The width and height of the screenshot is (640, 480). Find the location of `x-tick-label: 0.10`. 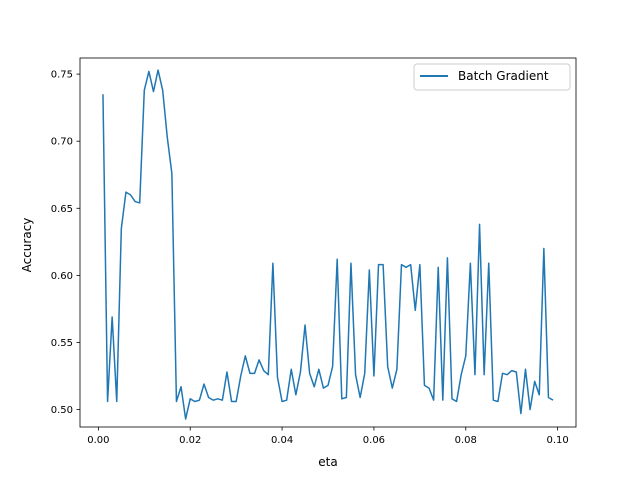

x-tick-label: 0.10 is located at coordinates (557, 440).